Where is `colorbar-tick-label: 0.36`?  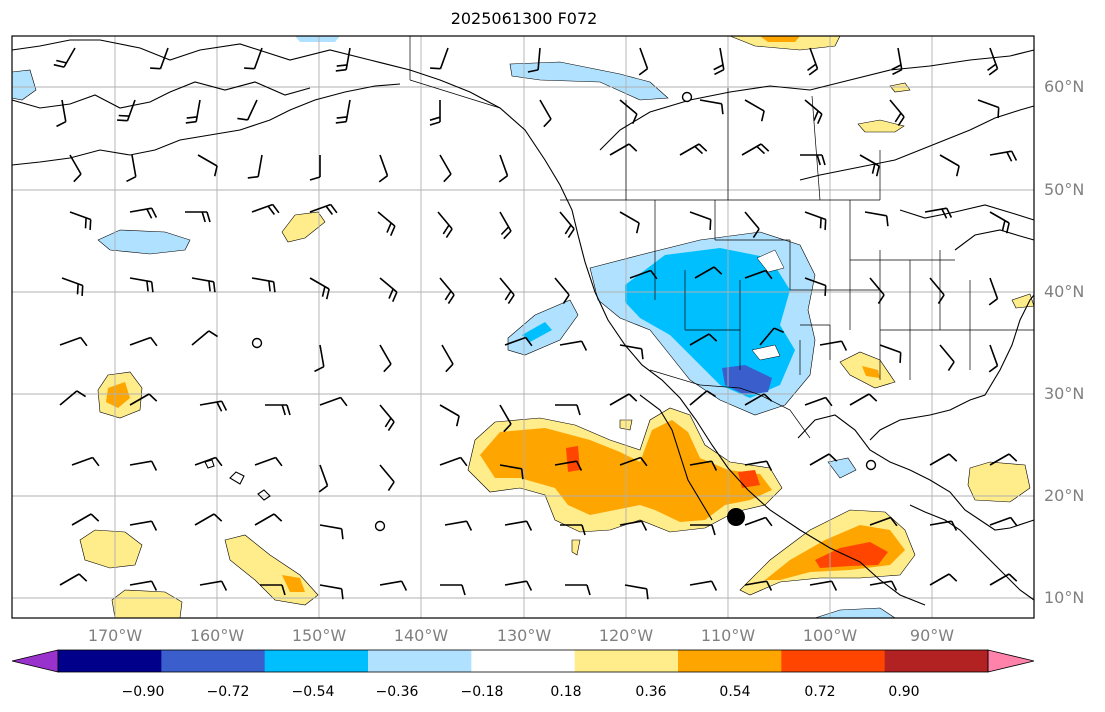
colorbar-tick-label: 0.36 is located at coordinates (651, 692).